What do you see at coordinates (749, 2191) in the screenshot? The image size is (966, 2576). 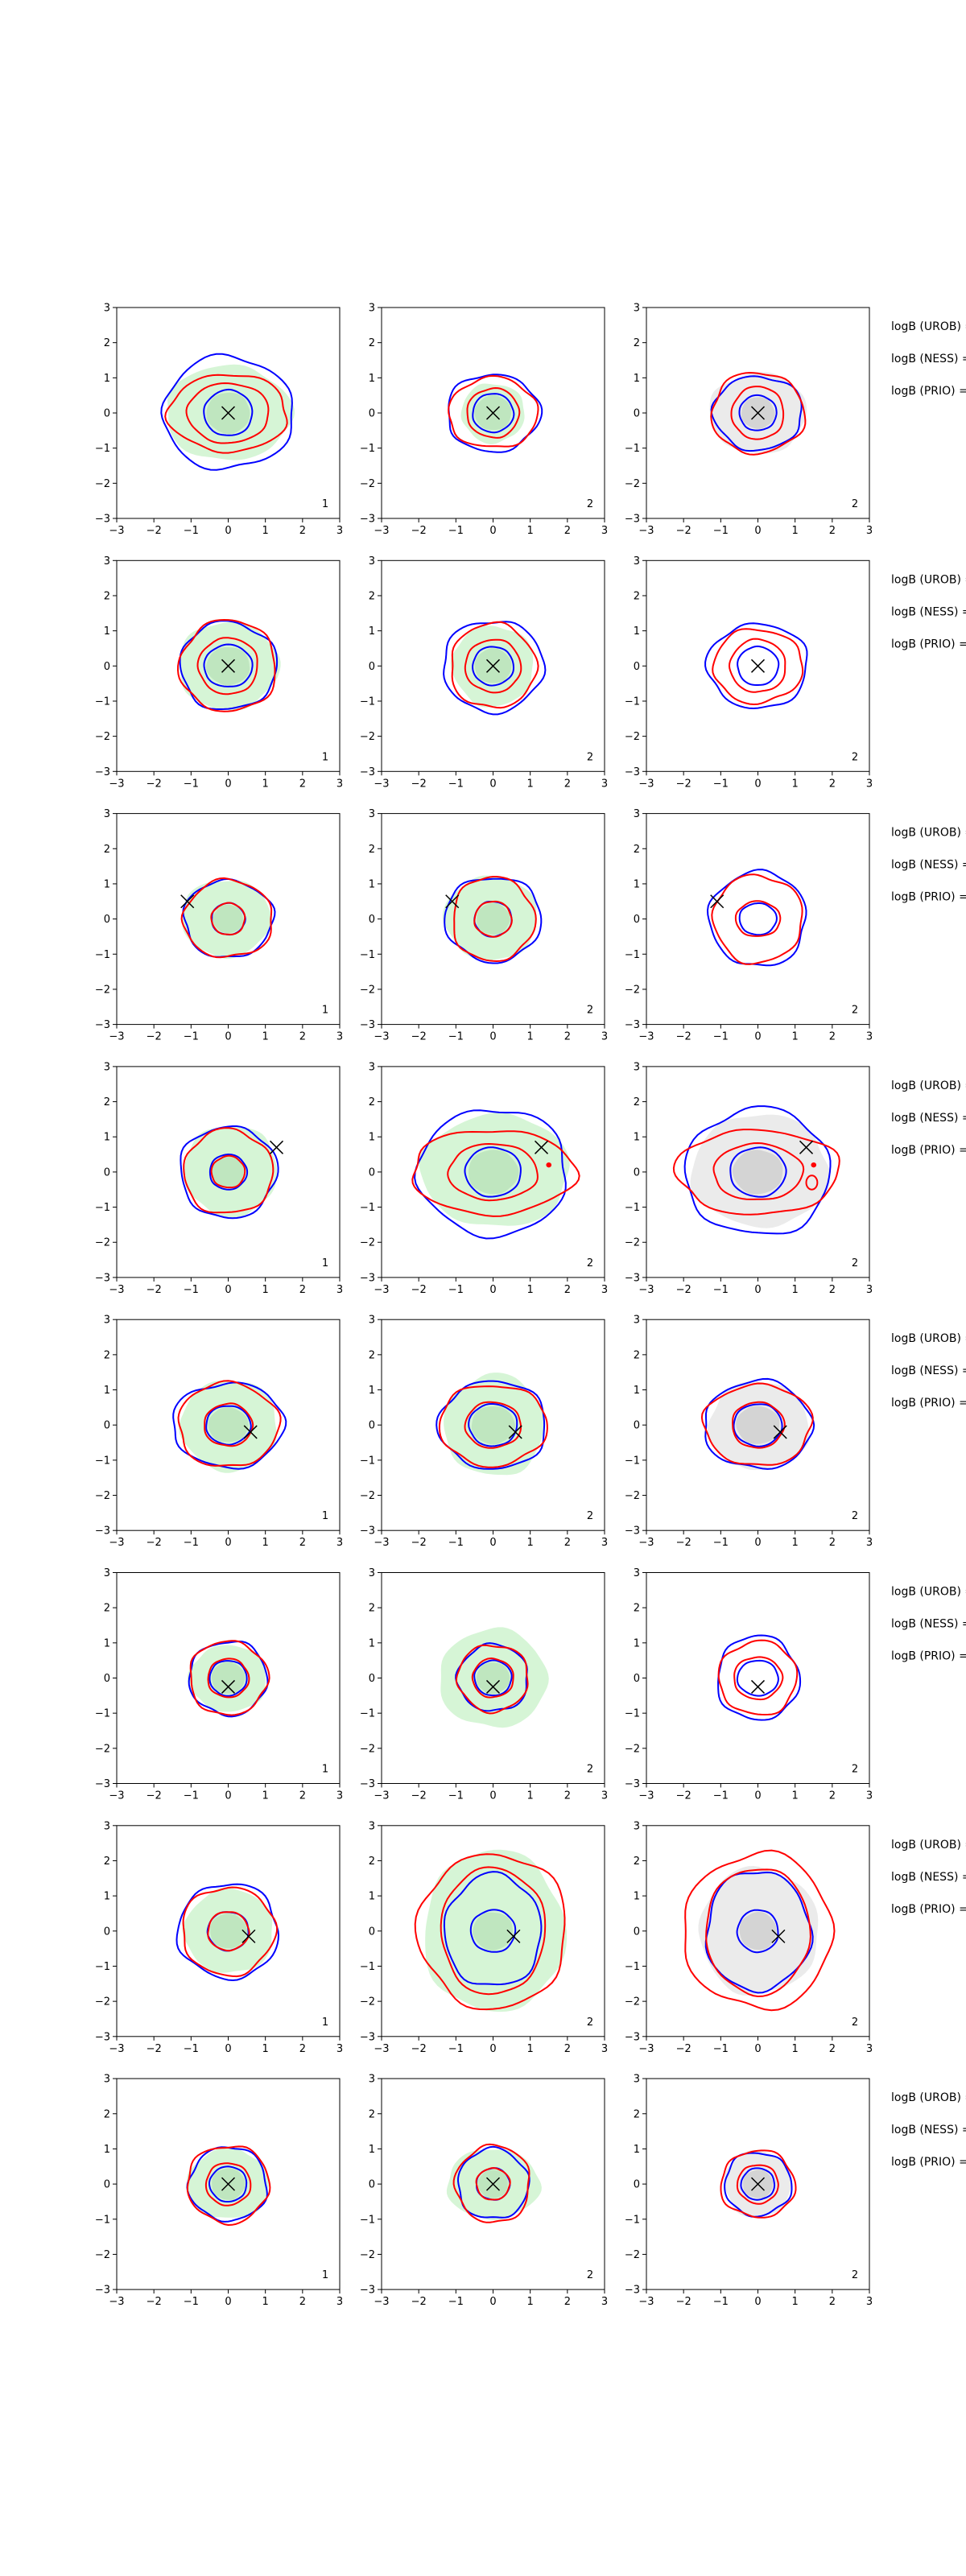 I see `panel-r8-c3: −3 −2 −1 0 1 2 3 3 2 1 0 −1 −2 −3 2` at bounding box center [749, 2191].